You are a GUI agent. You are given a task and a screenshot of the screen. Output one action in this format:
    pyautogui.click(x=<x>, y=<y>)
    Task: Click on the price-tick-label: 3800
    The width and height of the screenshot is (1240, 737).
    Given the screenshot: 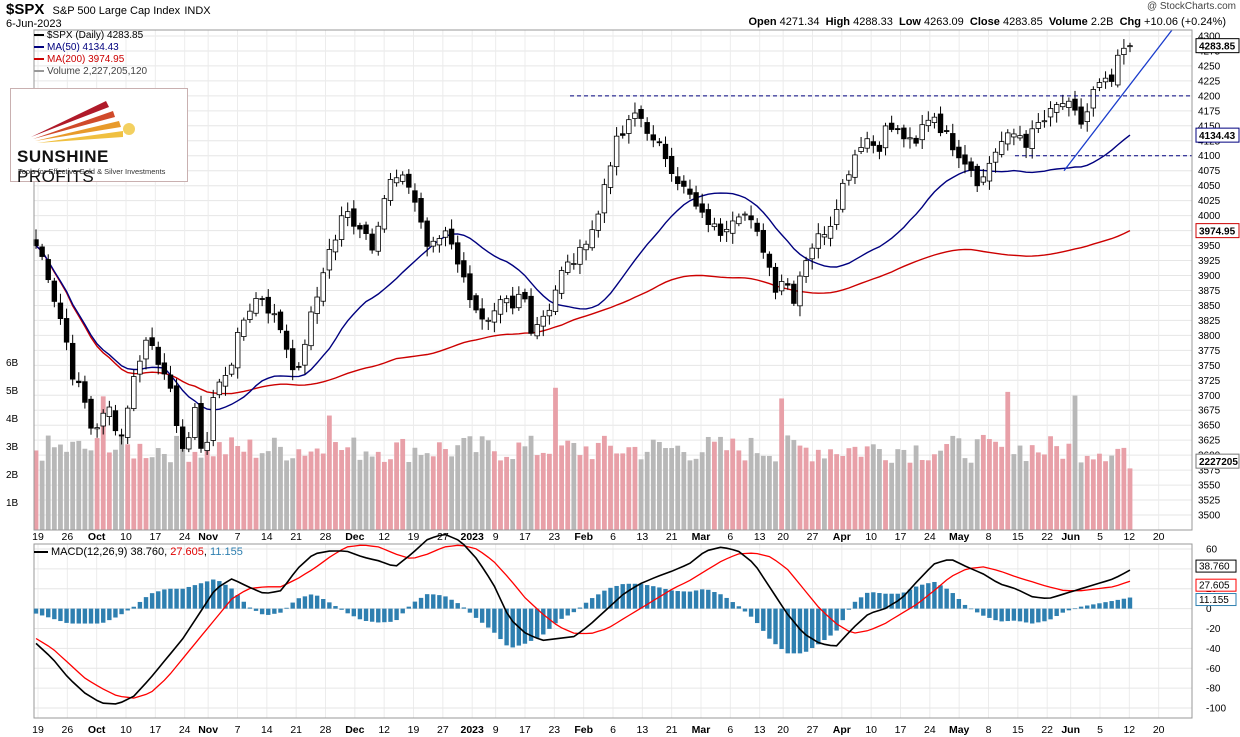 What is the action you would take?
    pyautogui.click(x=1209, y=336)
    